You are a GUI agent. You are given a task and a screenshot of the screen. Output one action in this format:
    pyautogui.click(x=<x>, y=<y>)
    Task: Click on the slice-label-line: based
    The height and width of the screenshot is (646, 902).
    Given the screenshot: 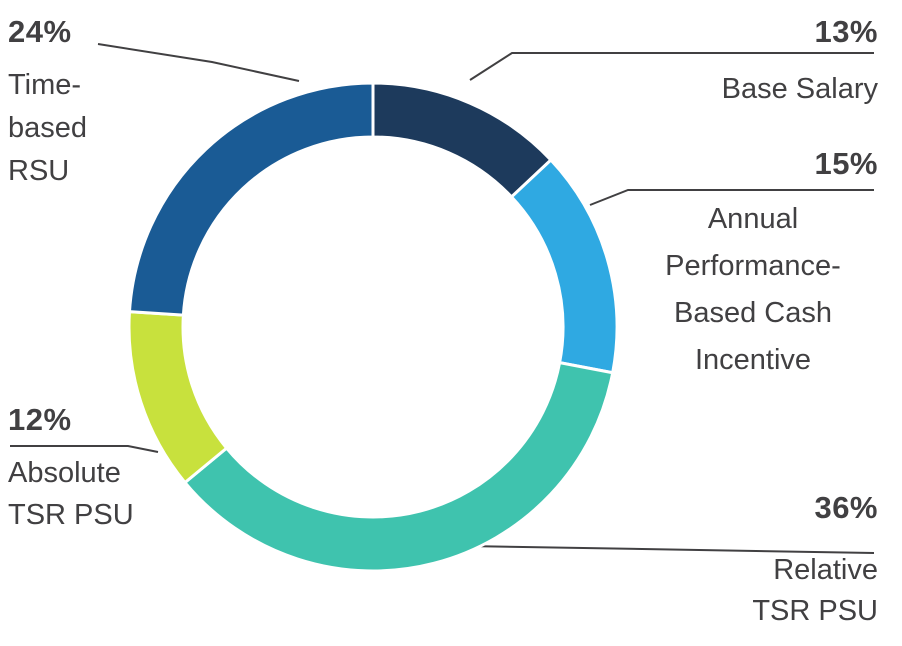 What is the action you would take?
    pyautogui.click(x=48, y=128)
    